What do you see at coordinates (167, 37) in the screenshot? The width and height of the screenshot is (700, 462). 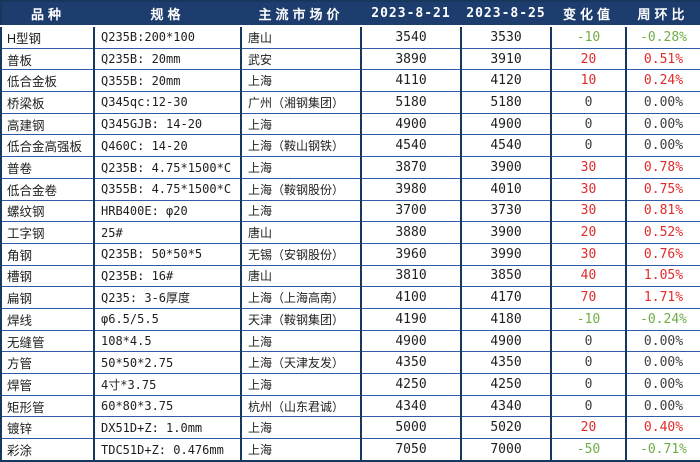 I see `spec-cell: Q235B:200*100` at bounding box center [167, 37].